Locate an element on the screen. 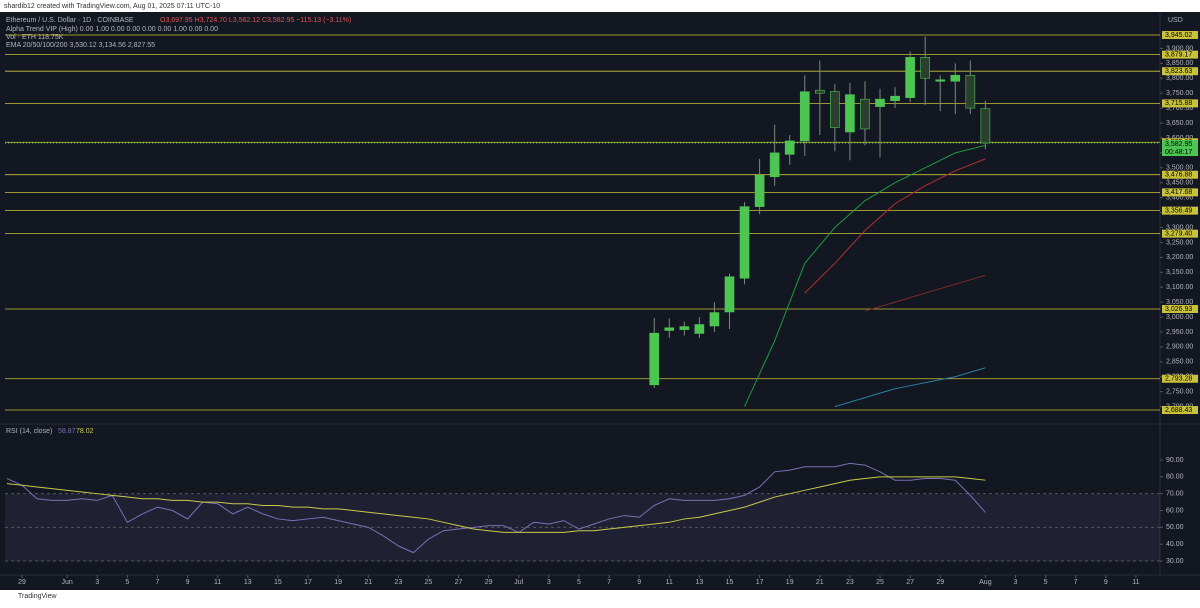 This screenshot has width=1200, height=608. y-tick-label: 50.00 is located at coordinates (1175, 527).